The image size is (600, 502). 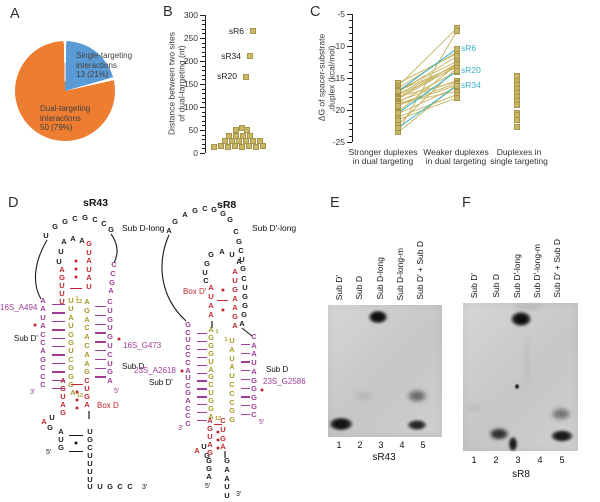 I want to click on point-label: sR6, so click(x=236, y=30).